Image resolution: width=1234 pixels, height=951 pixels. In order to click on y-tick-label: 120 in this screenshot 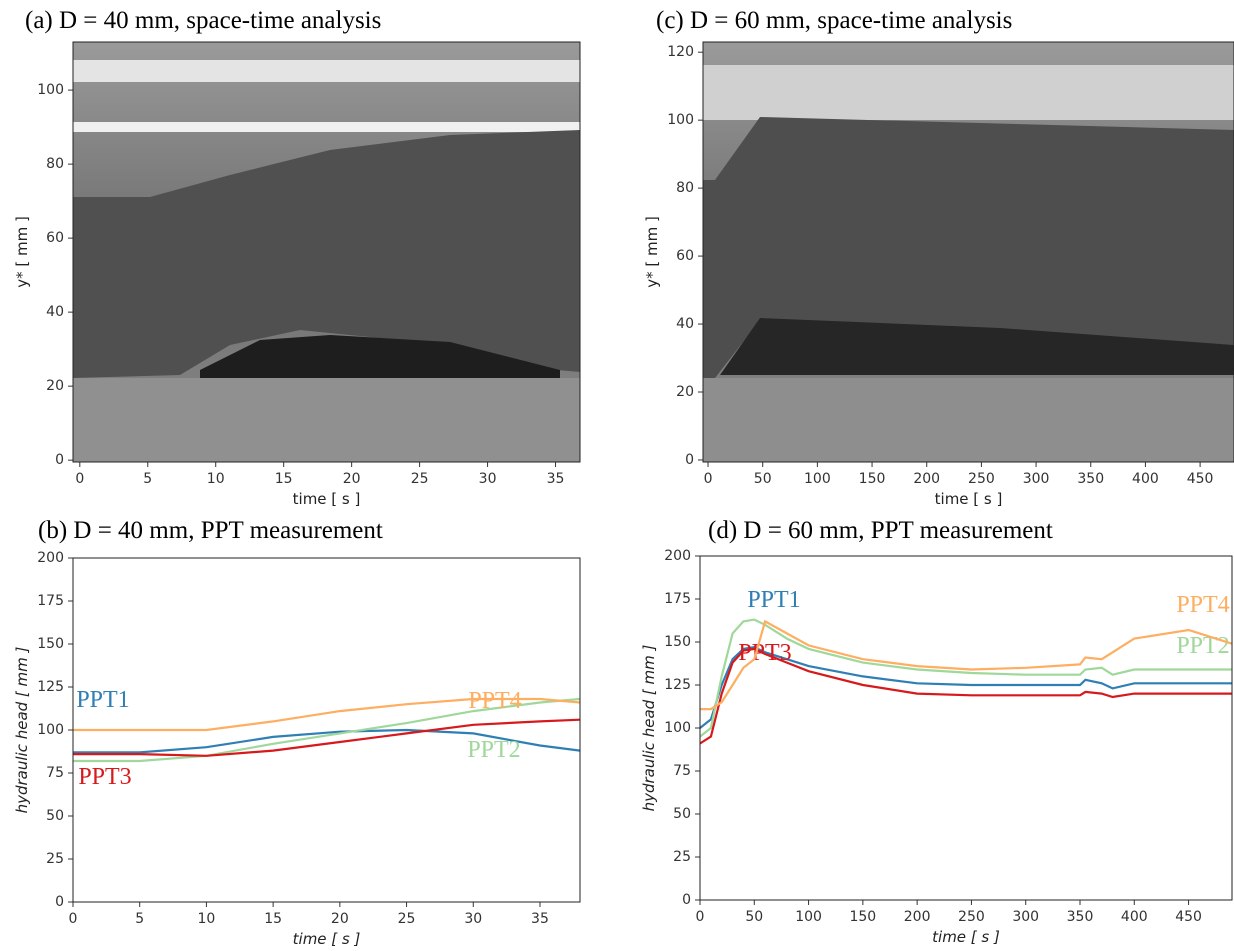, I will do `click(680, 52)`.